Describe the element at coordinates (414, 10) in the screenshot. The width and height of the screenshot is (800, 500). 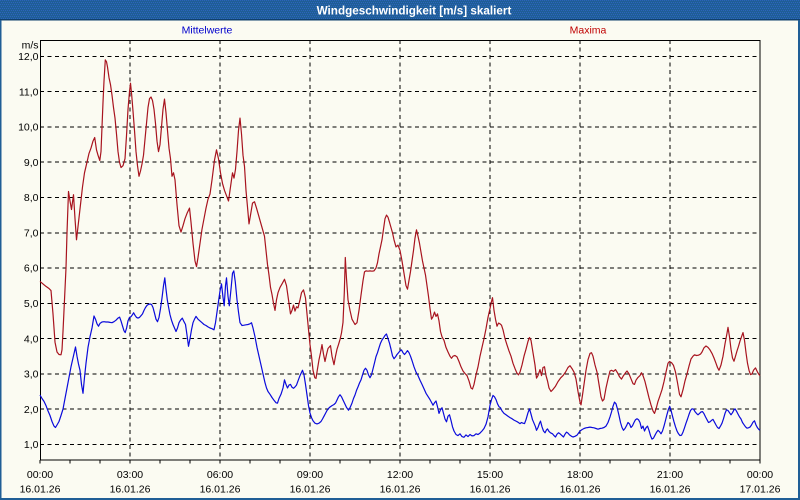
I see `svg-text:Windgeschwindigkeit [m/s] skal: Windgeschwindigkeit [m/s] skaliert` at that location.